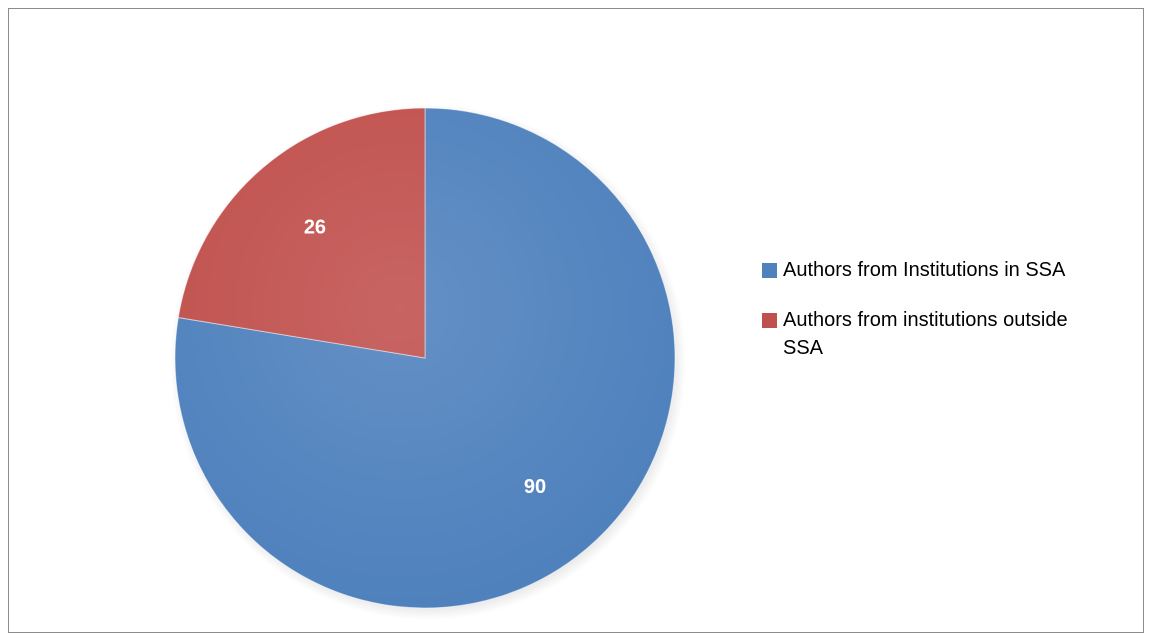  Describe the element at coordinates (769, 320) in the screenshot. I see `legend-swatch-outside-ssa` at that location.